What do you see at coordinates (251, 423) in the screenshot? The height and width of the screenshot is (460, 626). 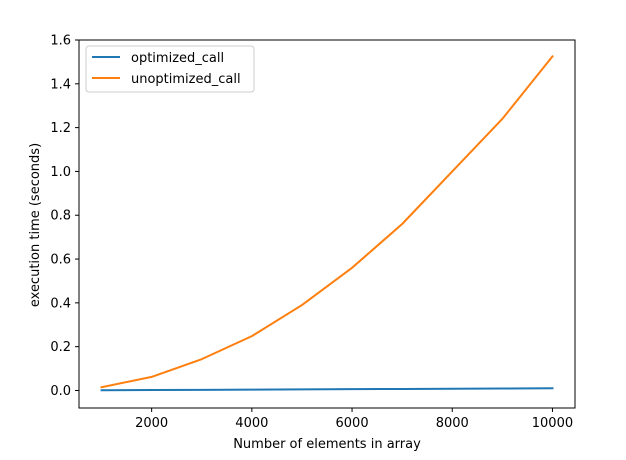 I see `x-tick-label: 4000` at bounding box center [251, 423].